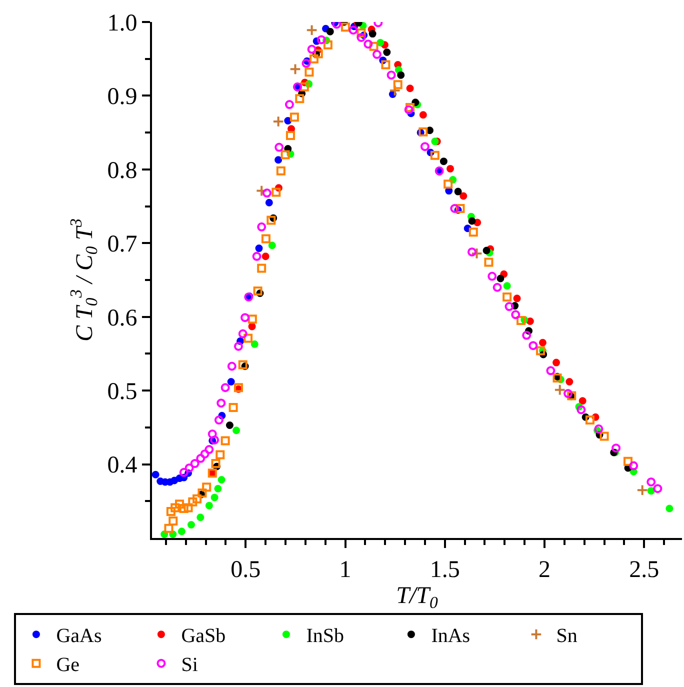  What do you see at coordinates (203, 636) in the screenshot?
I see `legend-label: GaSb` at bounding box center [203, 636].